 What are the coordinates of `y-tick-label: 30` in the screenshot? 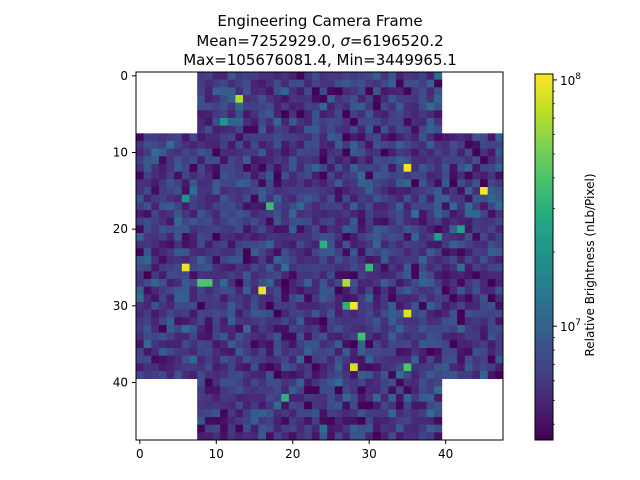 It's located at (120, 306).